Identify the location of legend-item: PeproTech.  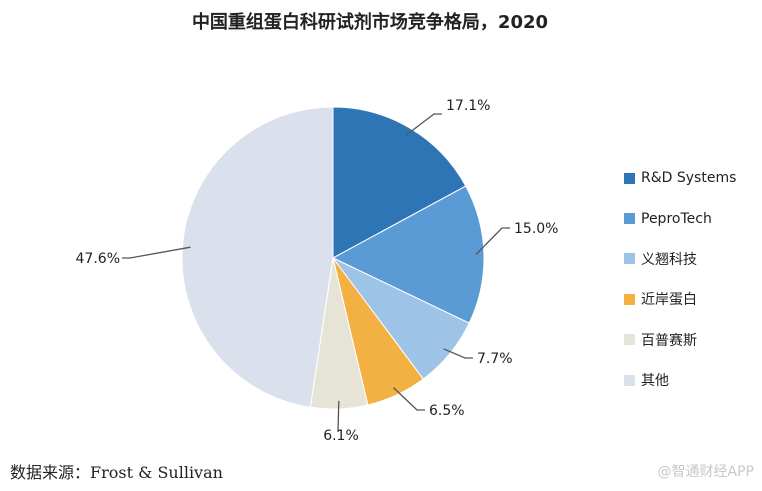
(680, 218).